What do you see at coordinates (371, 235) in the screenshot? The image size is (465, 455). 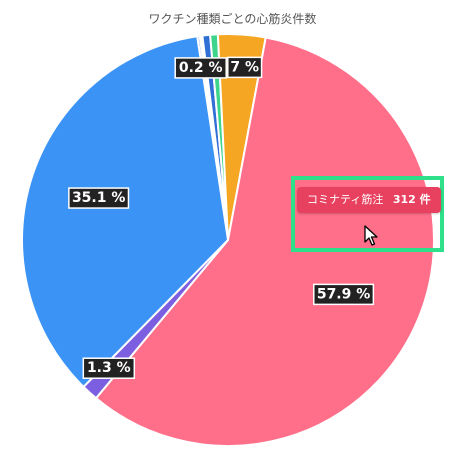 I see `mouse-cursor-icon` at bounding box center [371, 235].